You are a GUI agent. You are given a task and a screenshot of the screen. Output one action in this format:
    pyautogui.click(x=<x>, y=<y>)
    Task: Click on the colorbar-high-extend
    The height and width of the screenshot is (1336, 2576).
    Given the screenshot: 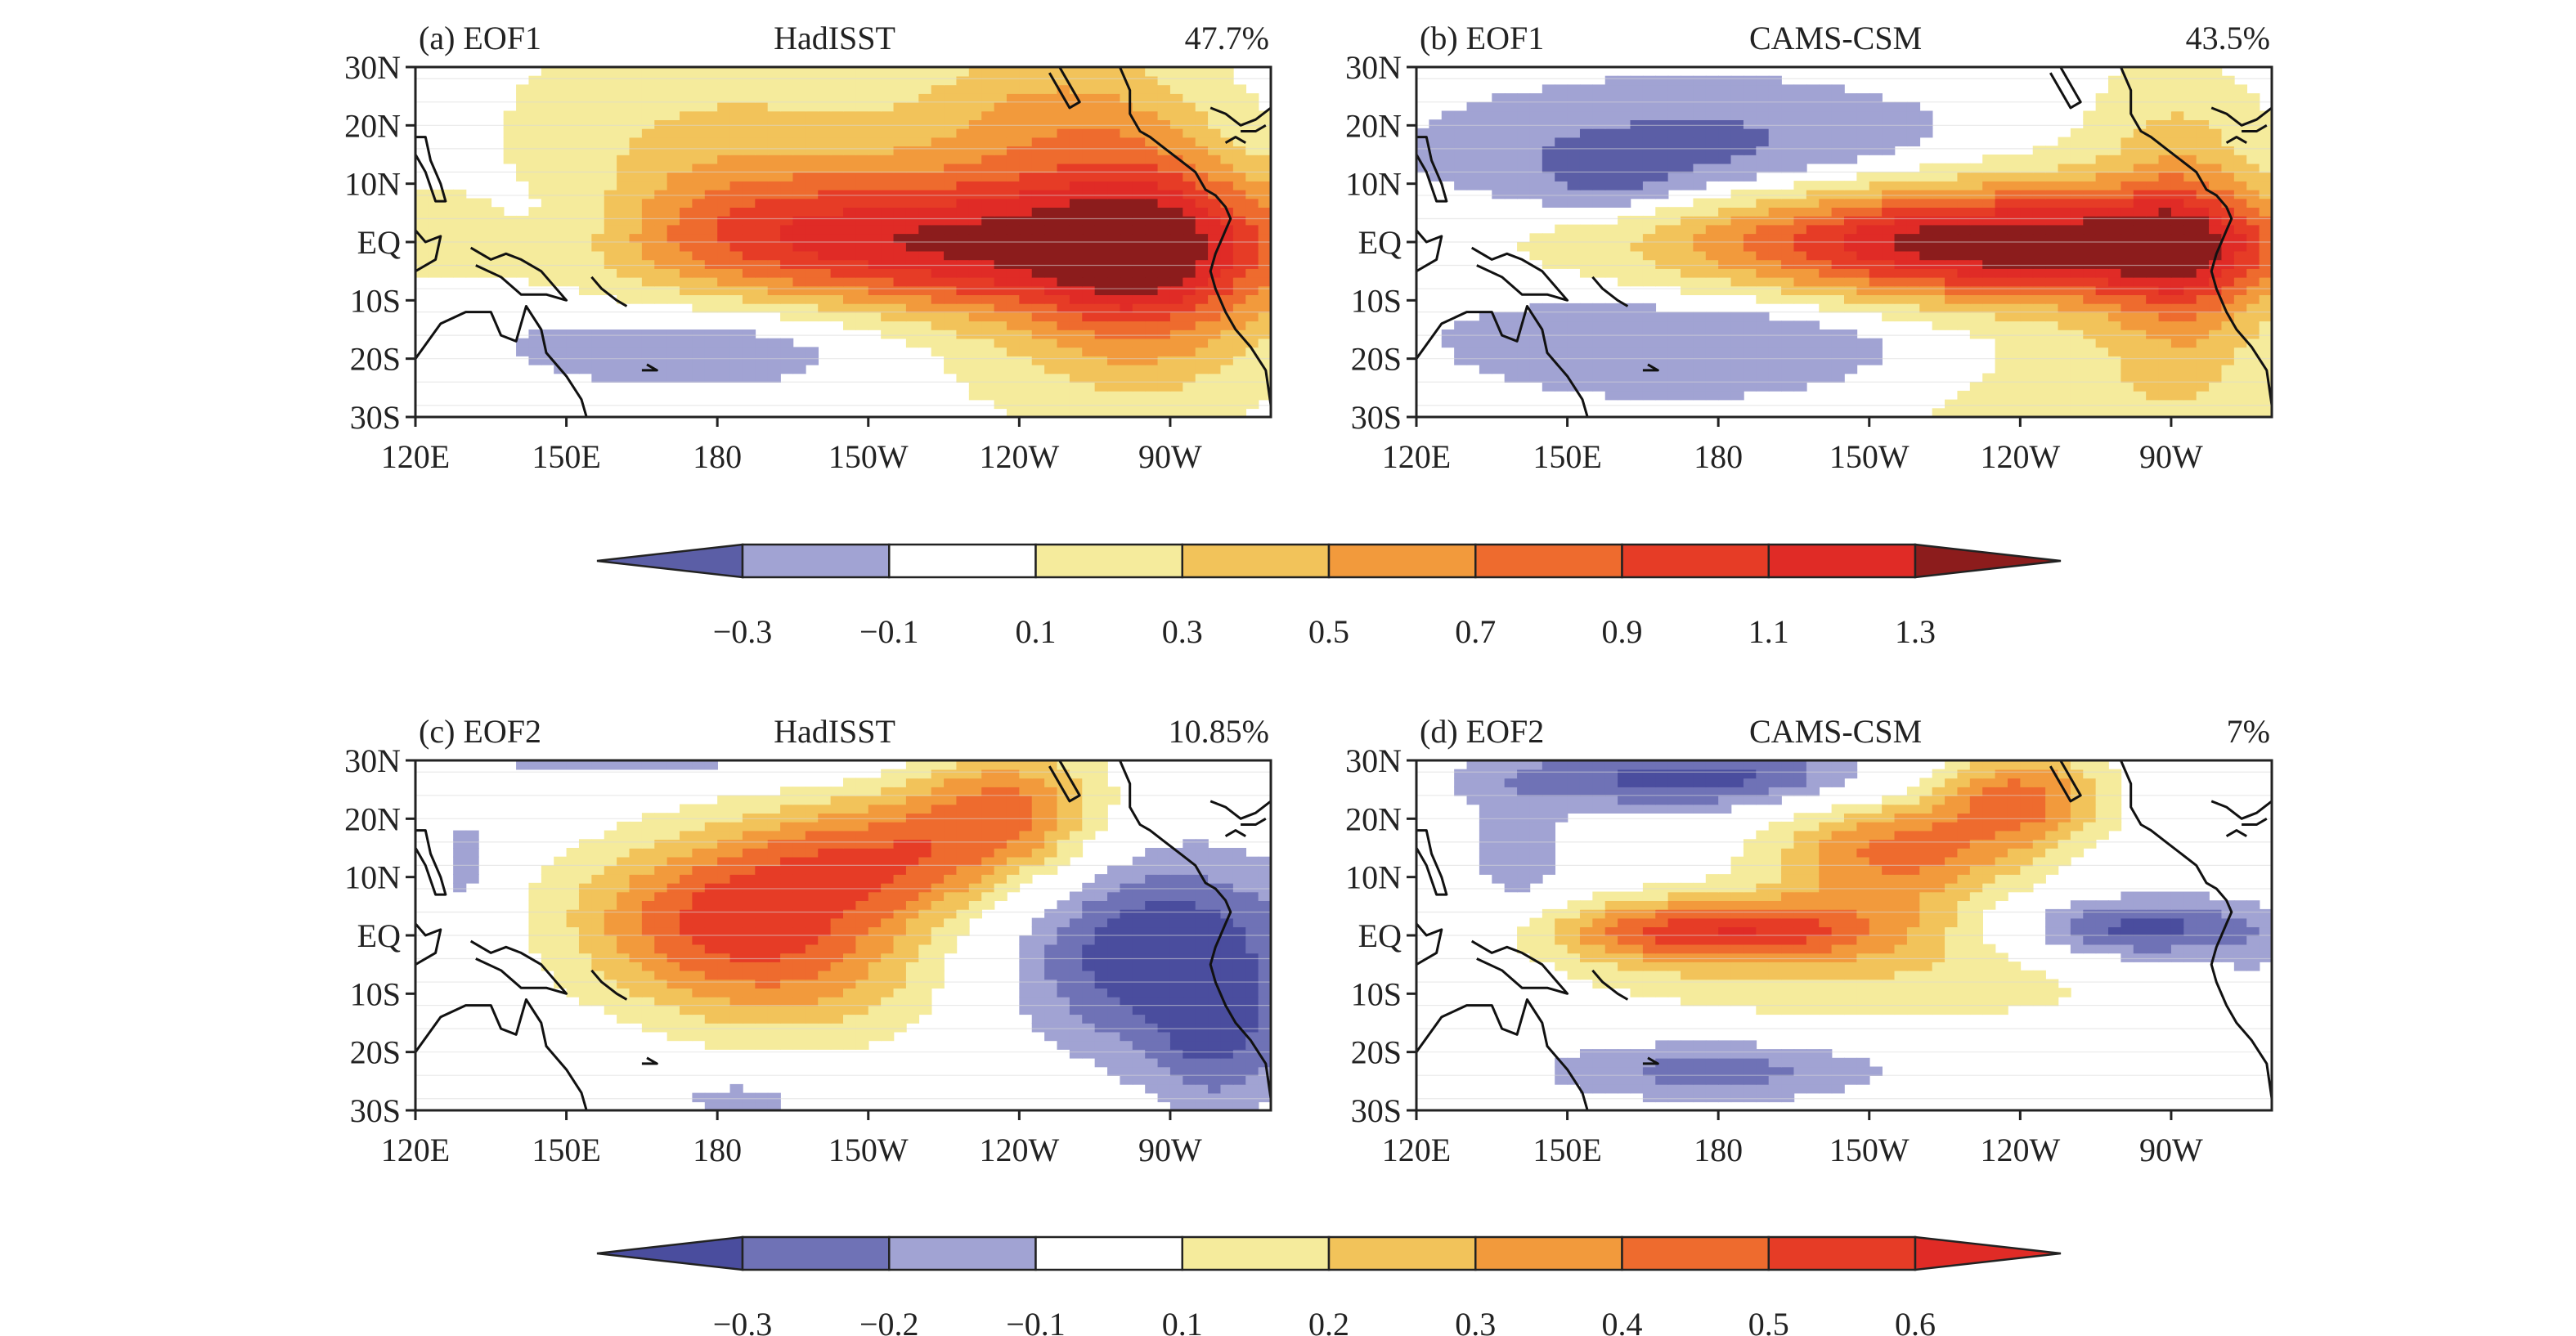 What is the action you would take?
    pyautogui.click(x=1988, y=1253)
    